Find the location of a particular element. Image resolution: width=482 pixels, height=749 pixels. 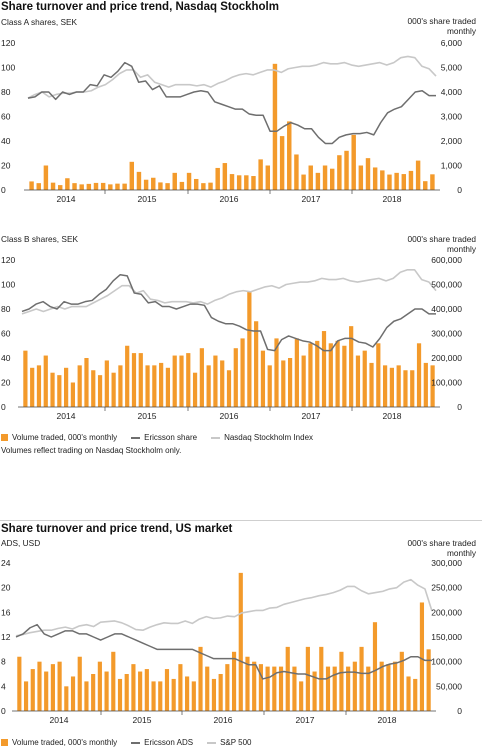

chart-b-left-tick-label: 60 is located at coordinates (6, 334).